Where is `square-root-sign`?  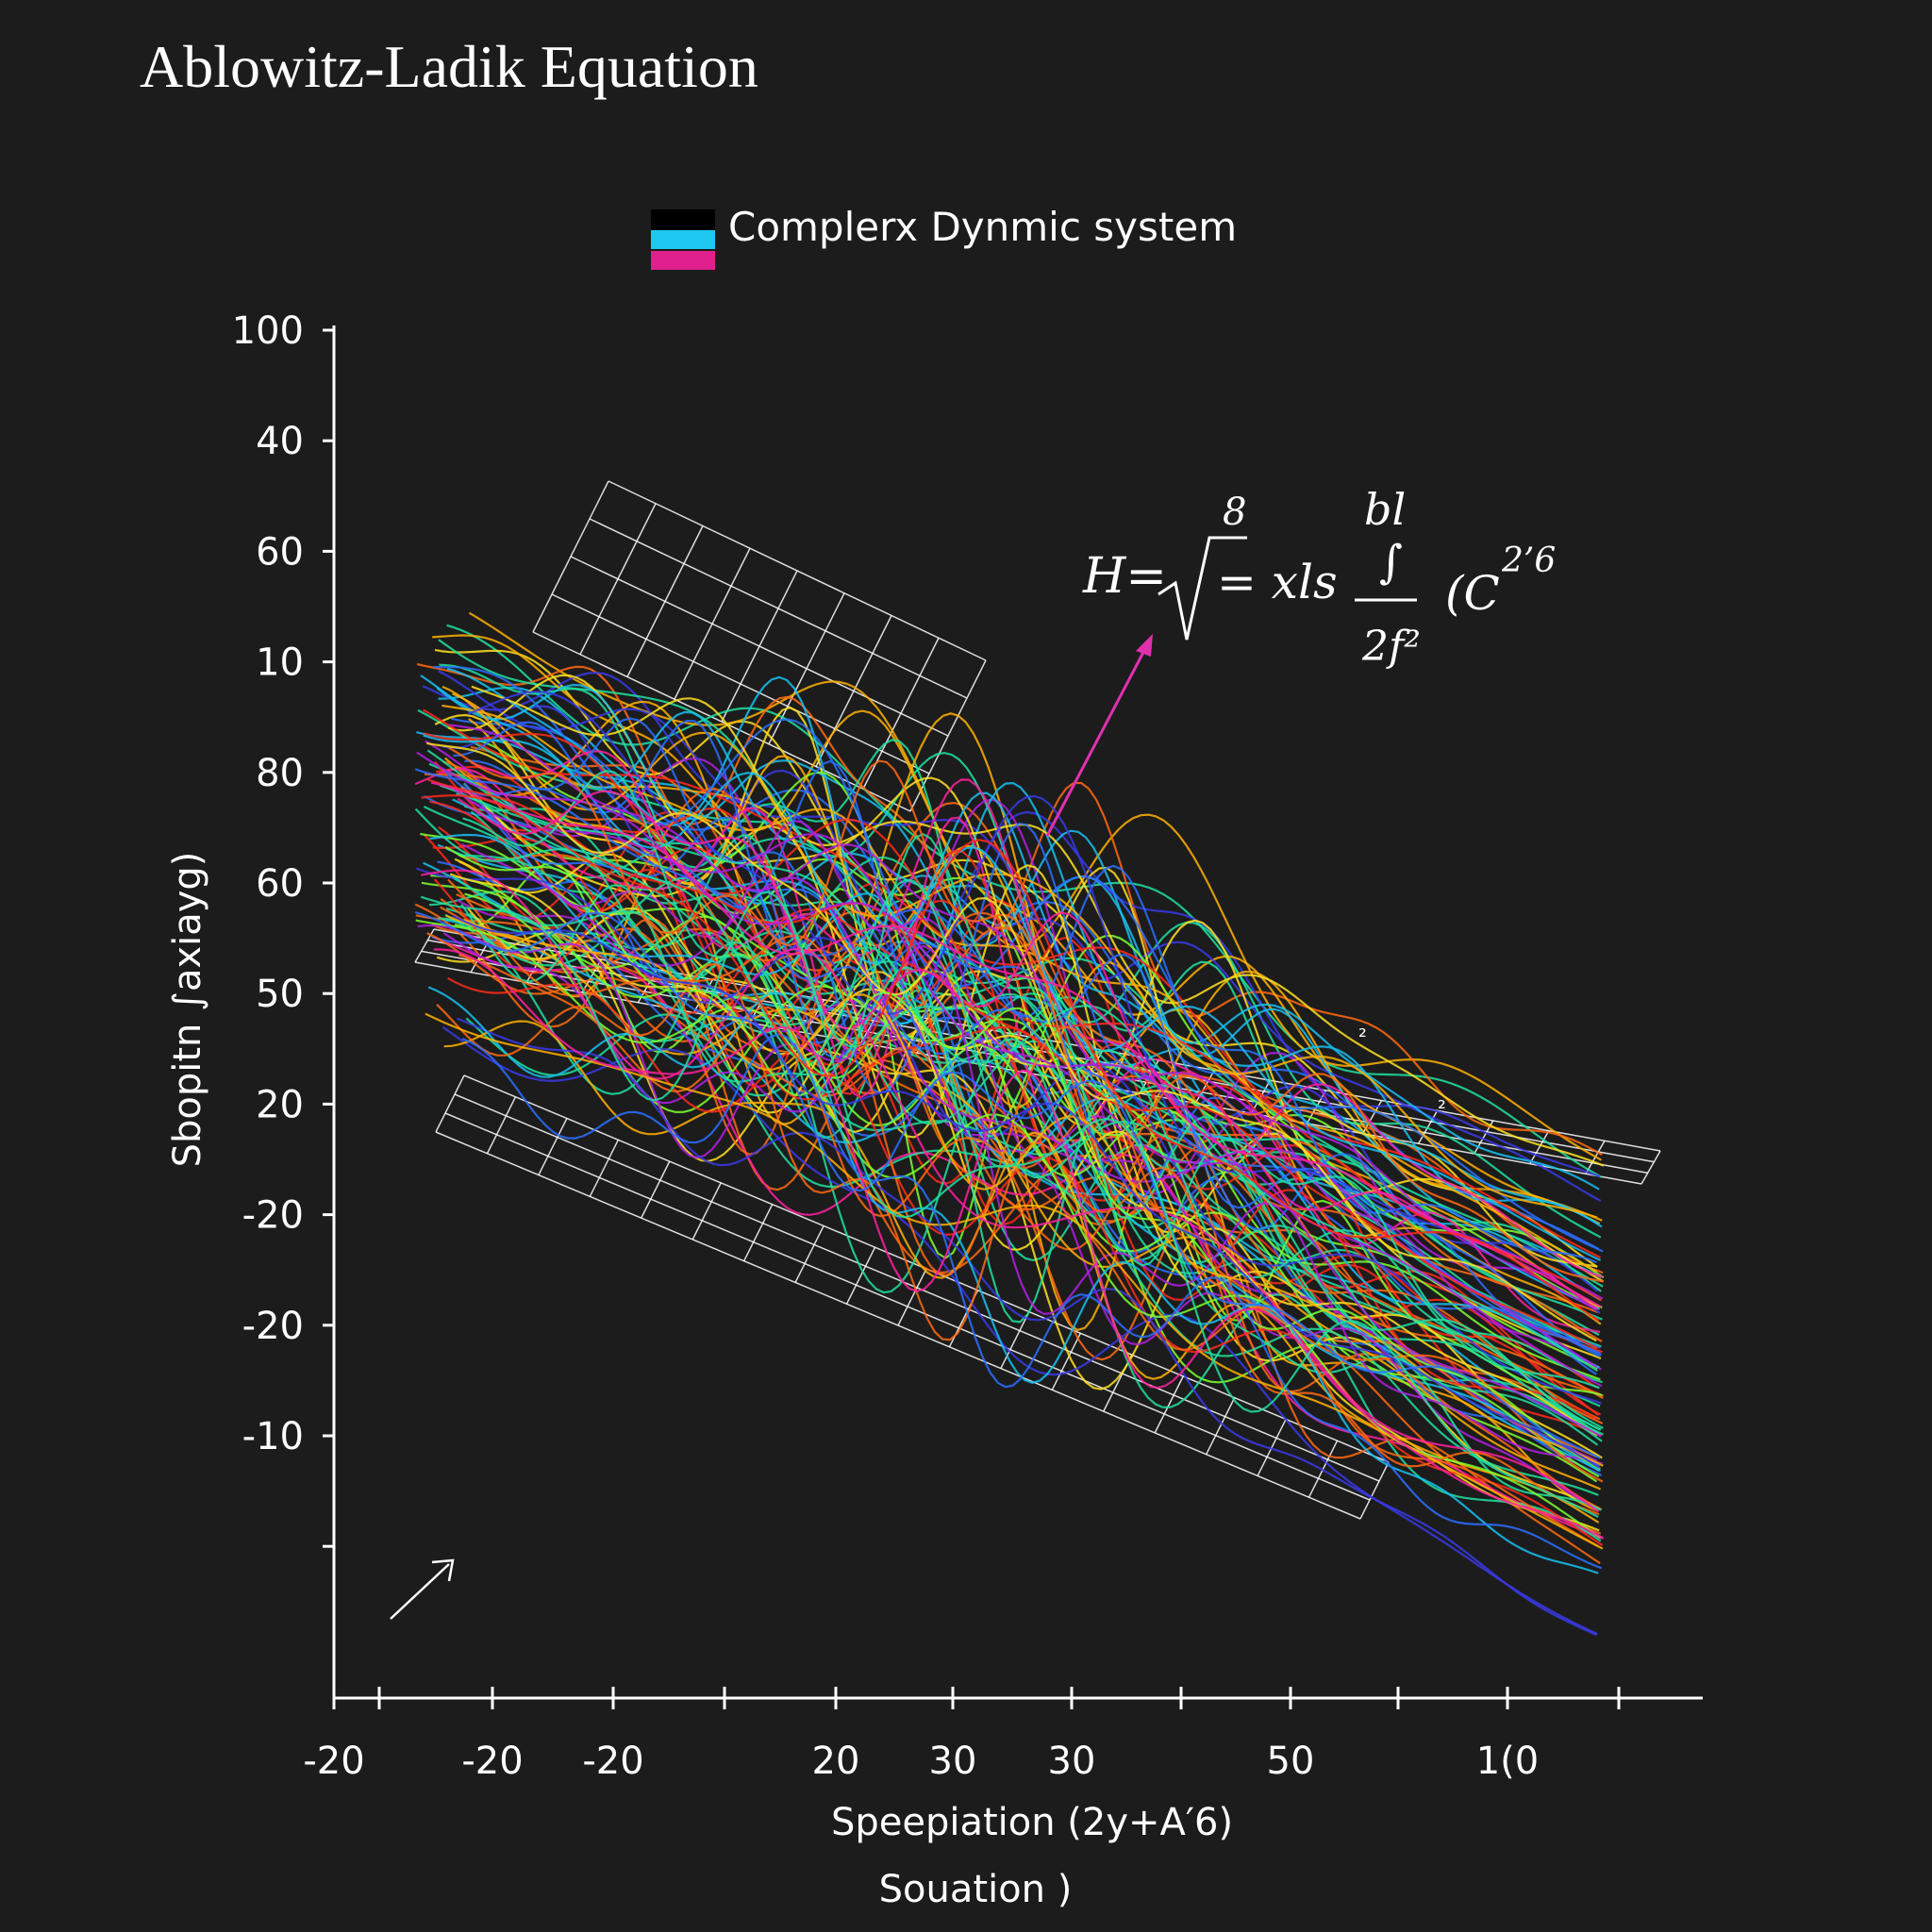
square-root-sign is located at coordinates (1202, 588).